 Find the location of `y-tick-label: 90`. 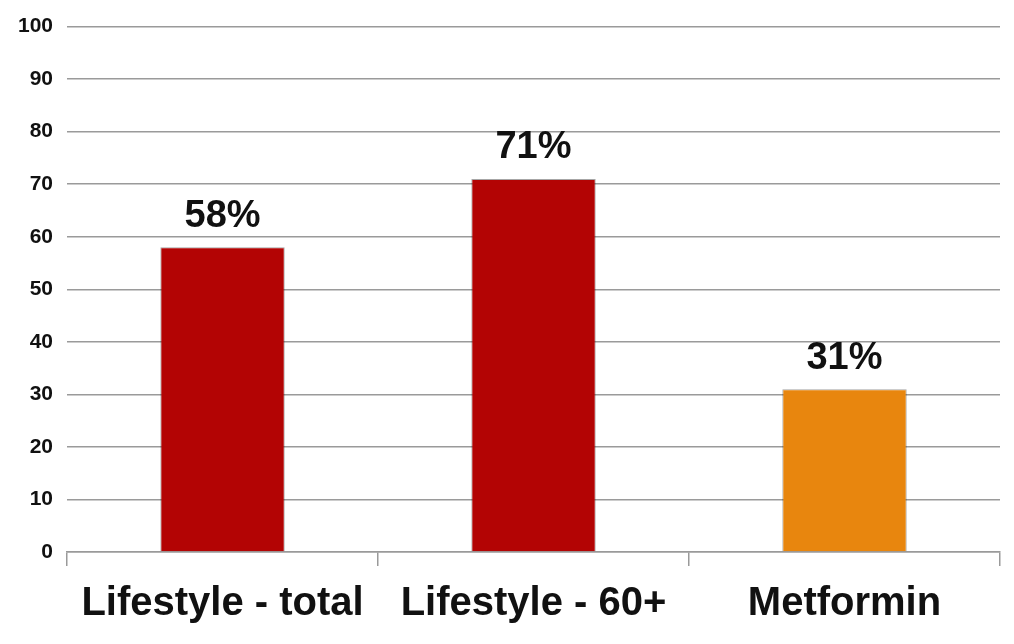

y-tick-label: 90 is located at coordinates (41, 77).